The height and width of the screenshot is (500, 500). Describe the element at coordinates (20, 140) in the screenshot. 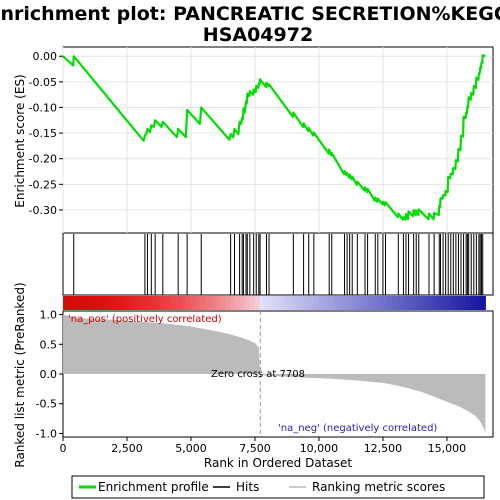

I see `es-y-axis-label: Enrichment score (ES)` at that location.